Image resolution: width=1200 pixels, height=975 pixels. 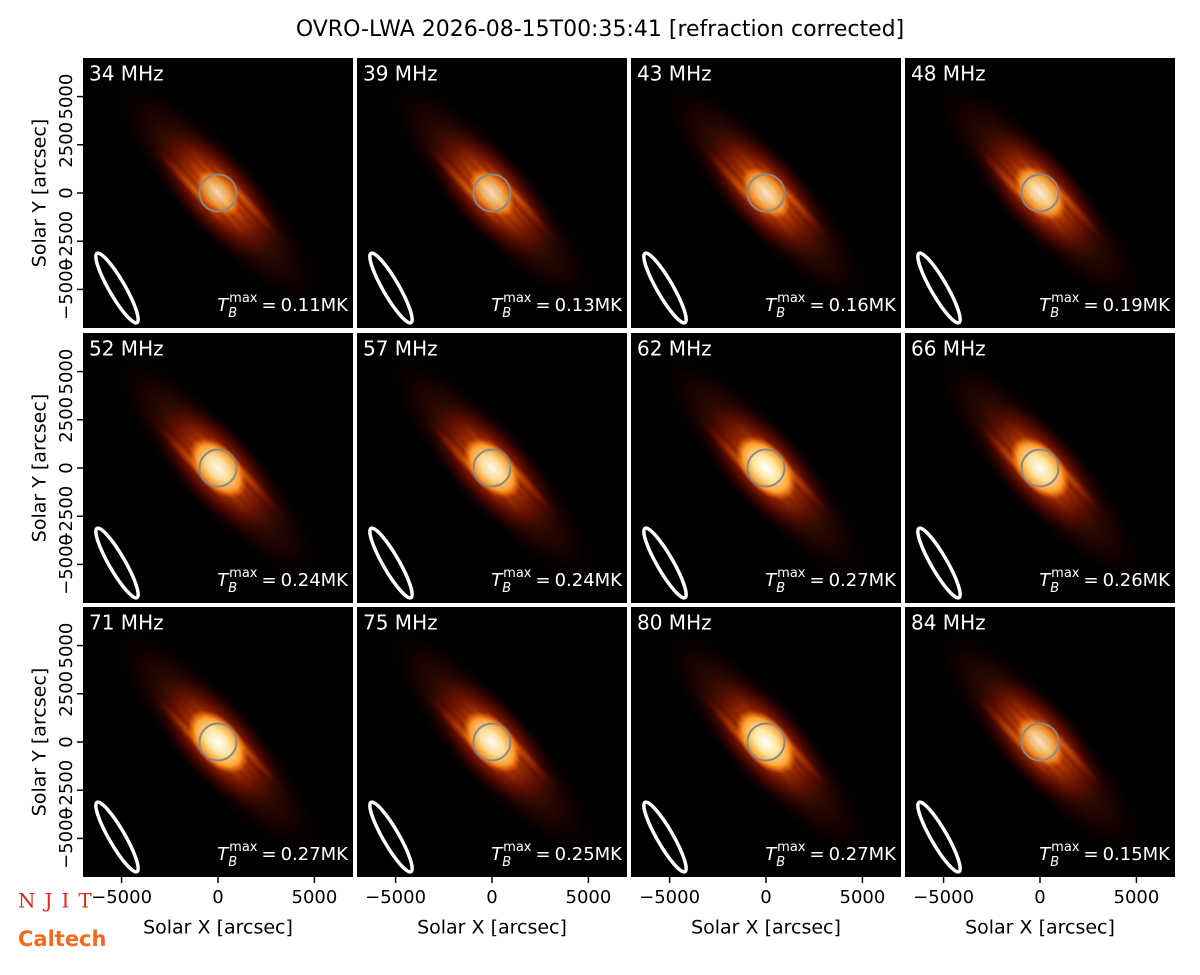 I want to click on tb-max-label: TBmax = 0.16MK, so click(x=831, y=306).